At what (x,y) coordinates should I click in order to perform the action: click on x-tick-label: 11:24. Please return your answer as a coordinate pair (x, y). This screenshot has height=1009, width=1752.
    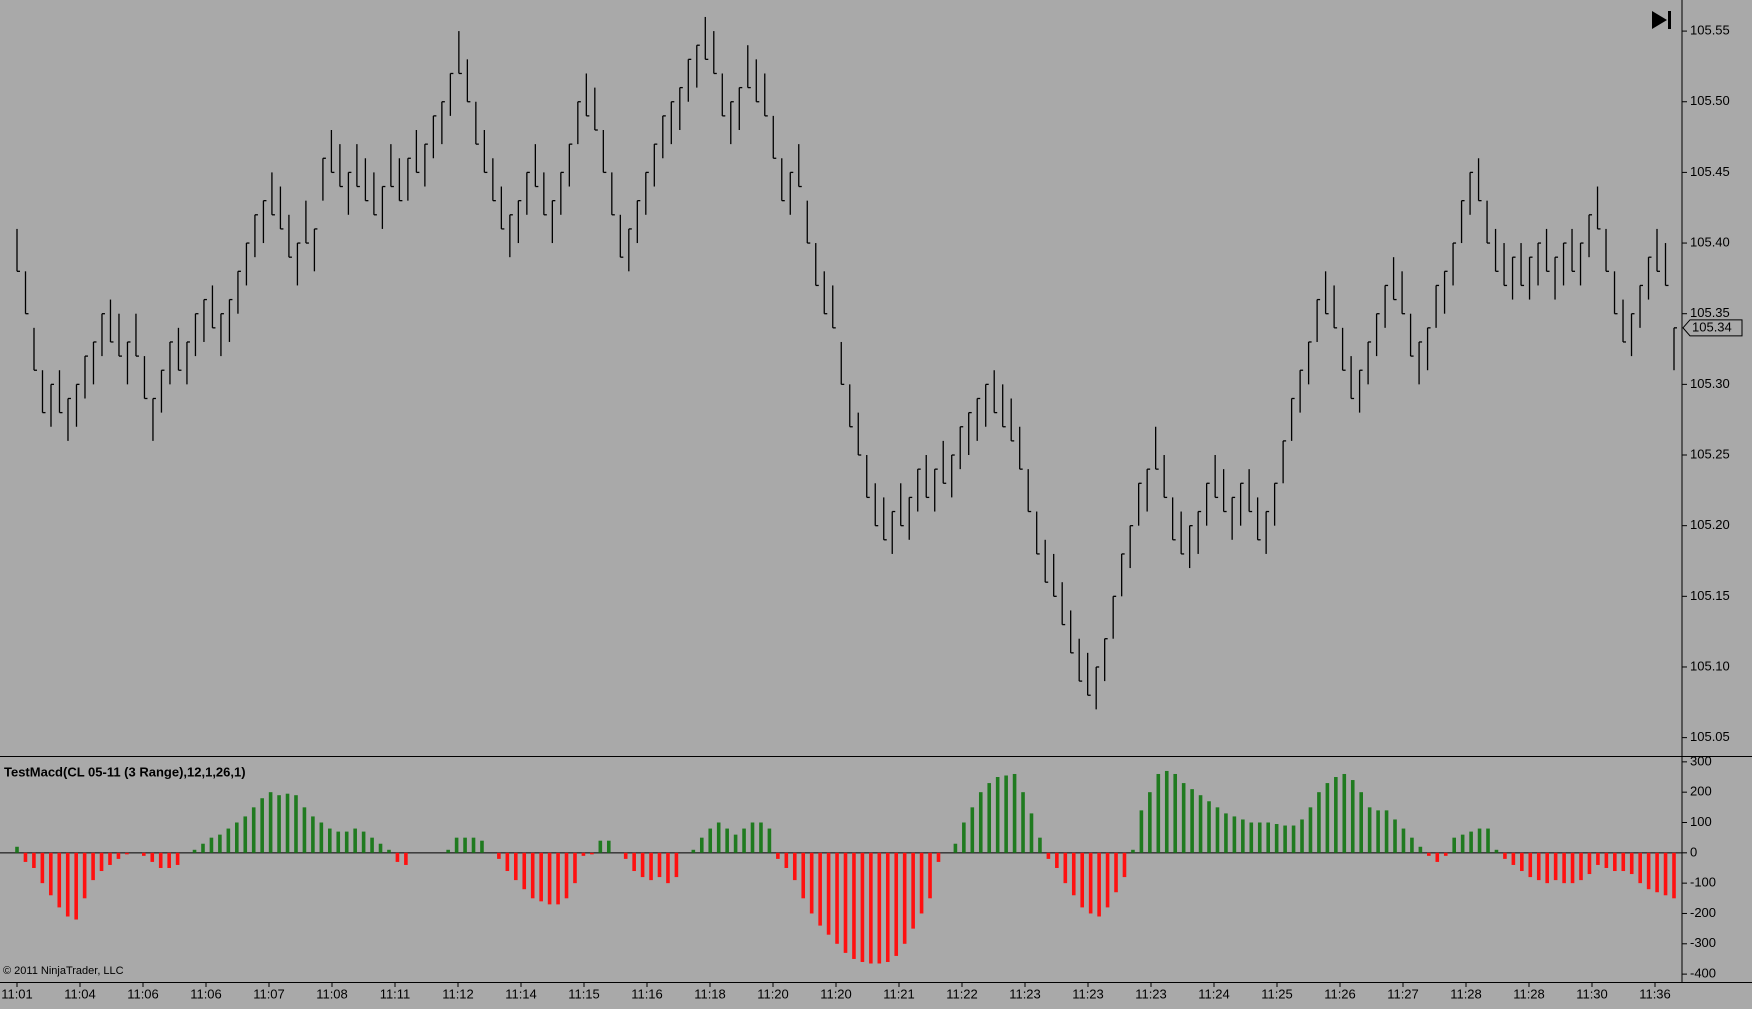
    Looking at the image, I should click on (1214, 993).